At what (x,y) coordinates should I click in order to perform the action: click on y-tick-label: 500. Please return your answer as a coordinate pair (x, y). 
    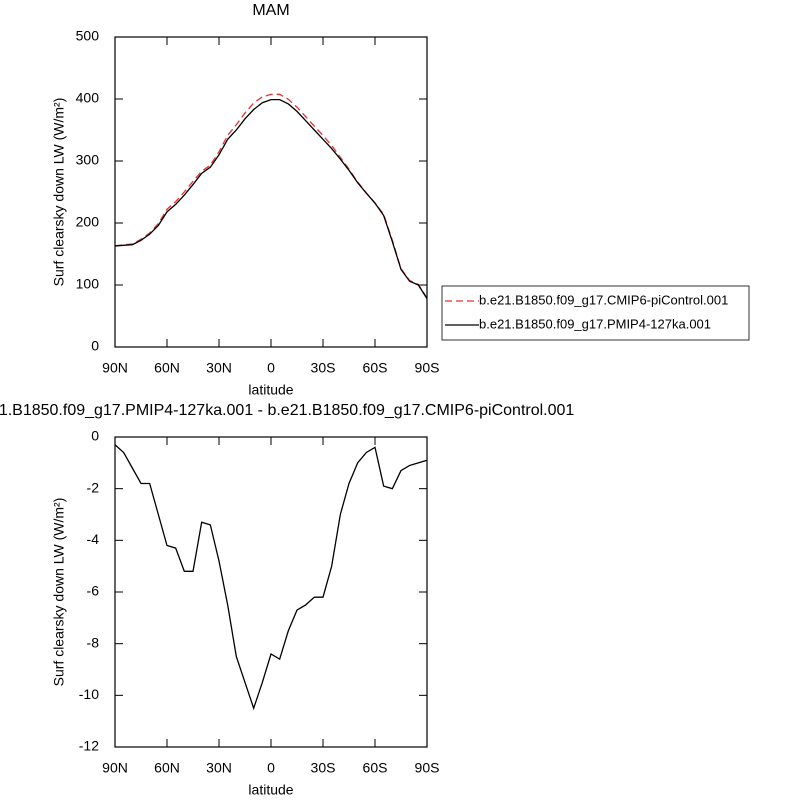
    Looking at the image, I should click on (88, 36).